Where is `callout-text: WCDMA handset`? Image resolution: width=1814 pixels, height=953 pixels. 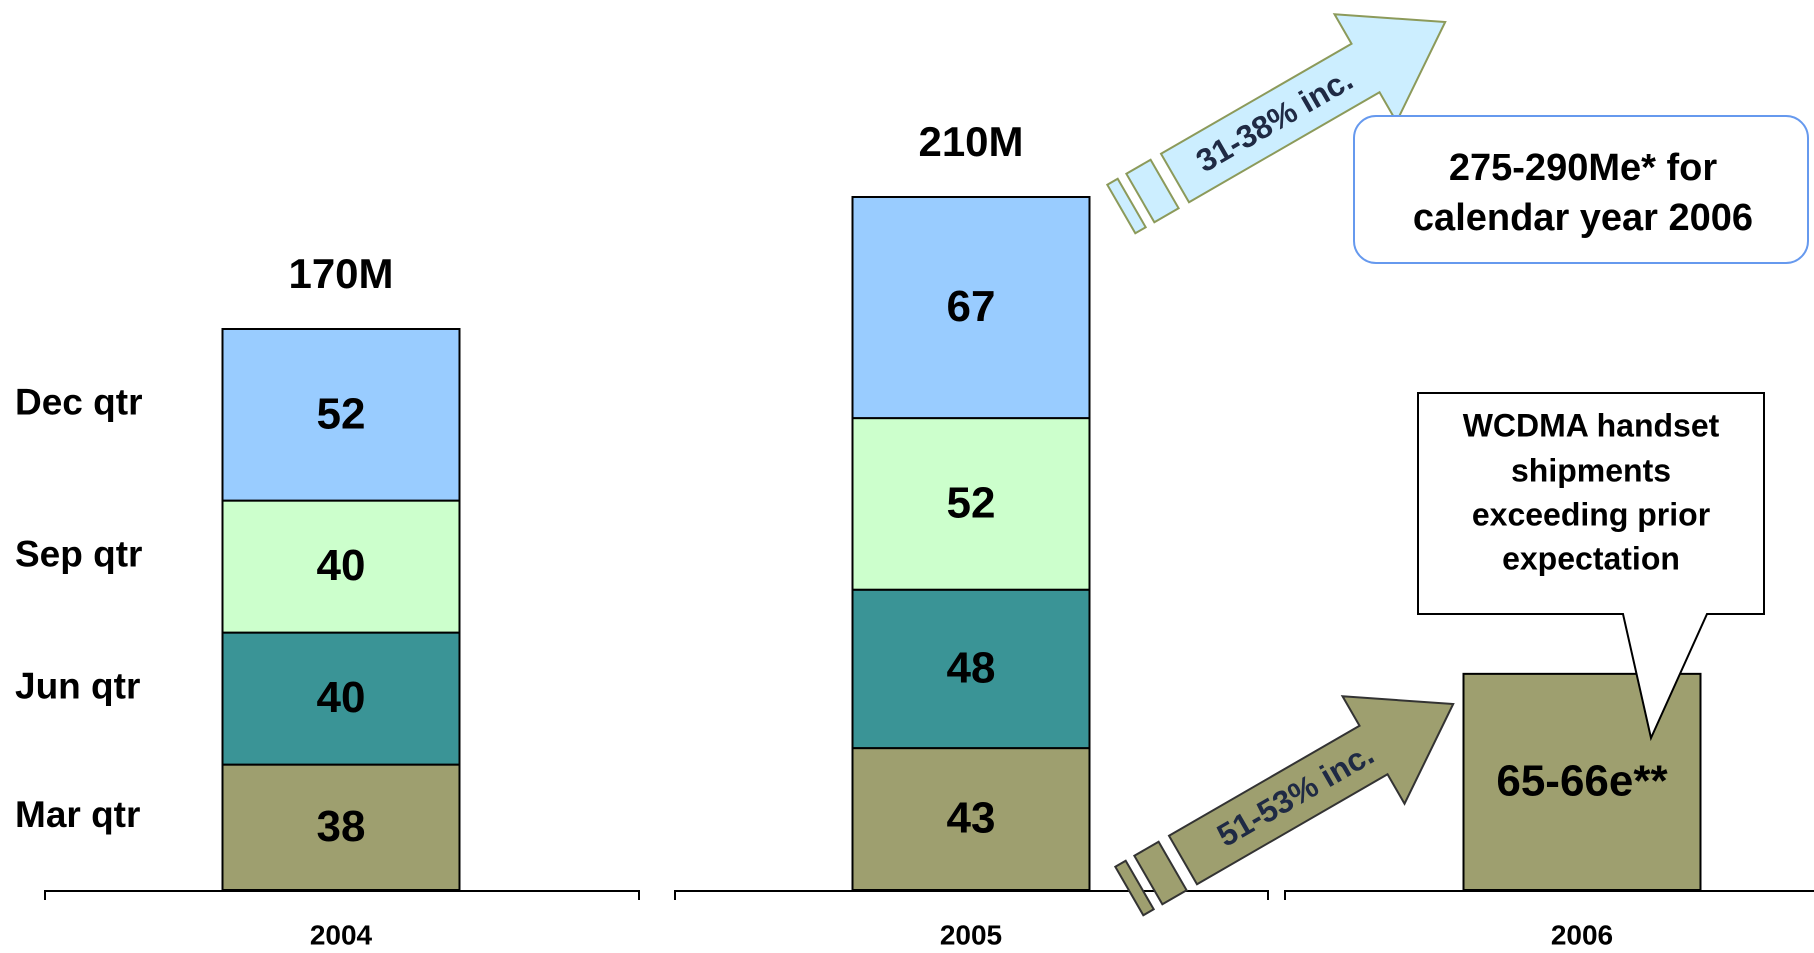 callout-text: WCDMA handset is located at coordinates (1591, 425).